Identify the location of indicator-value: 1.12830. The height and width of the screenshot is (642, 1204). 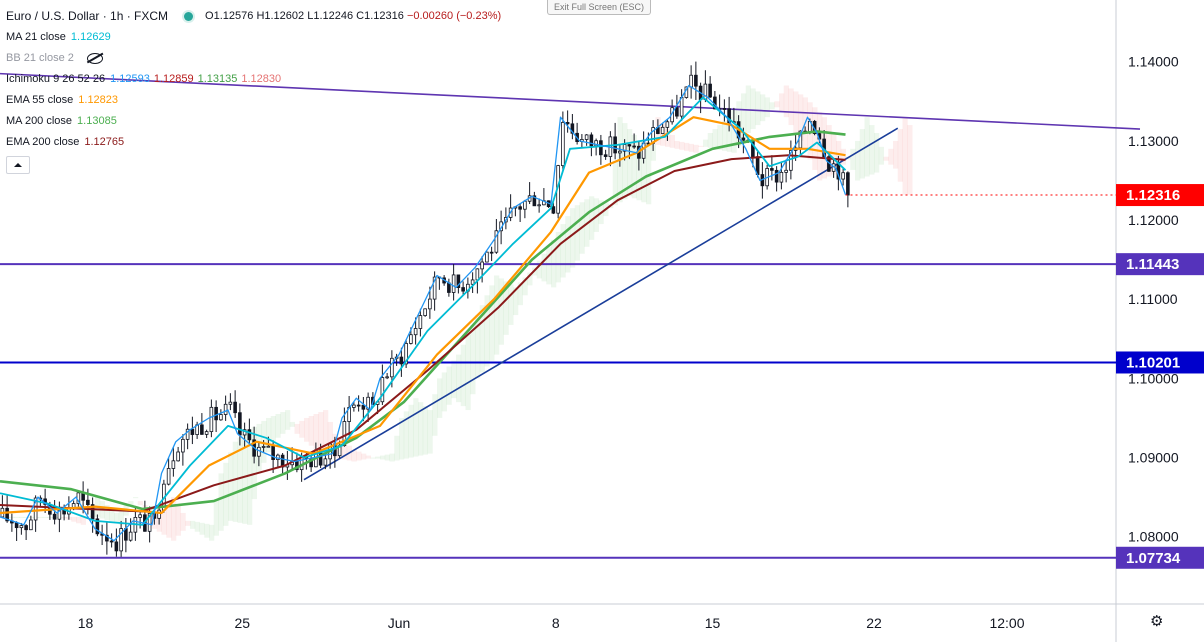
(261, 79).